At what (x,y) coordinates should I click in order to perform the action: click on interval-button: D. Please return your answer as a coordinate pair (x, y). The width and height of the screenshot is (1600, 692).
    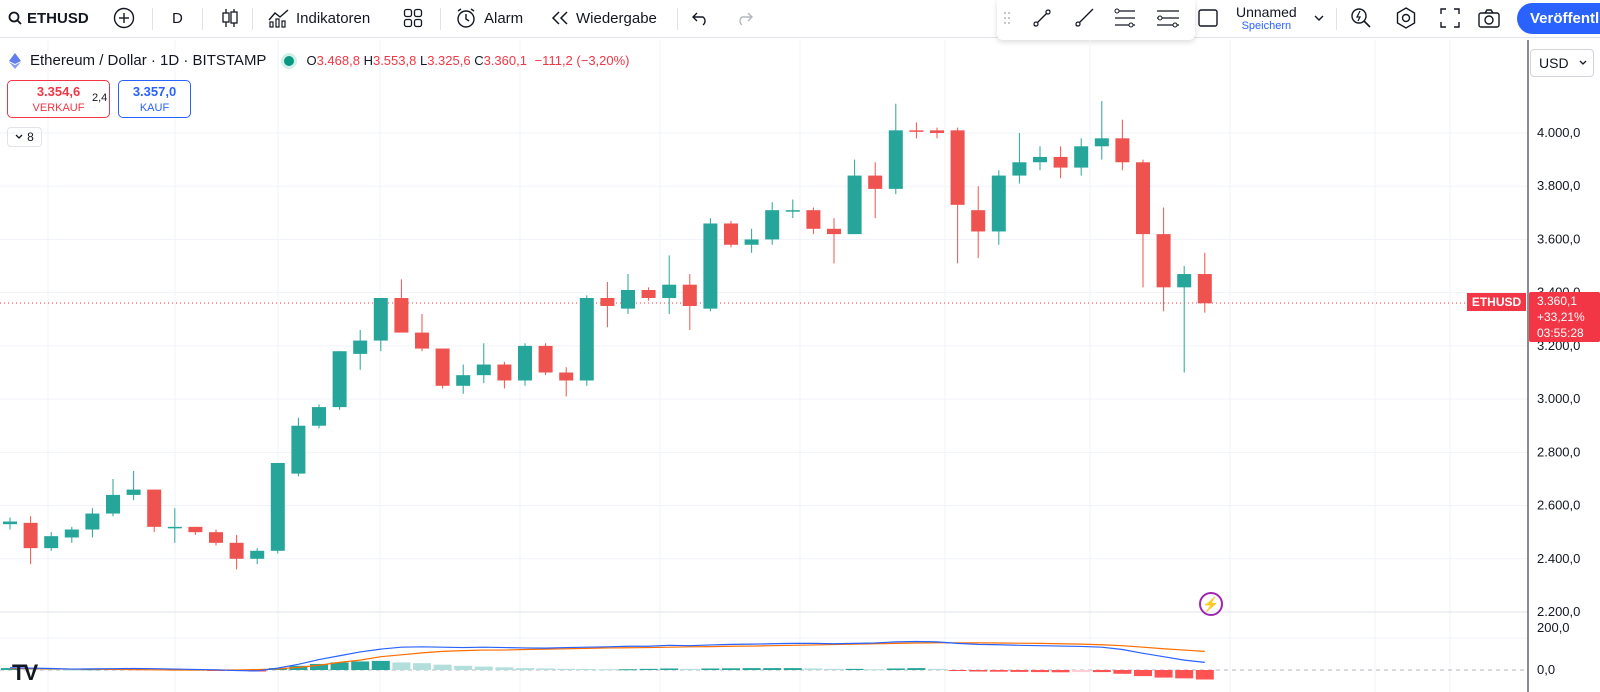
    Looking at the image, I should click on (177, 18).